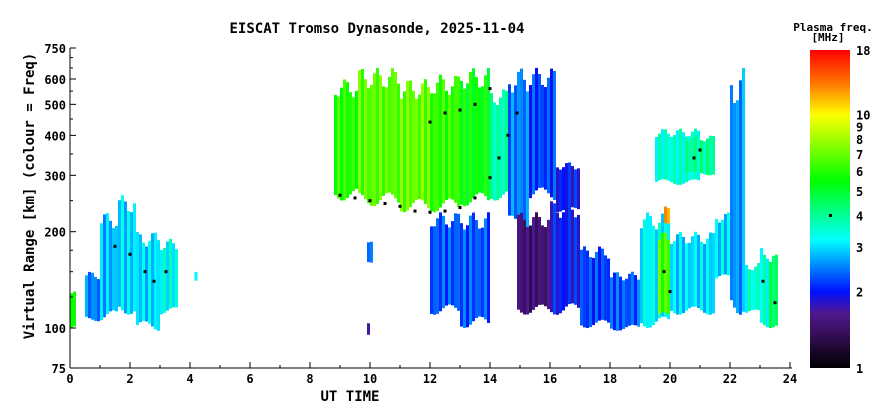 The width and height of the screenshot is (880, 420). What do you see at coordinates (55, 80) in the screenshot?
I see `y-tick-label: 600` at bounding box center [55, 80].